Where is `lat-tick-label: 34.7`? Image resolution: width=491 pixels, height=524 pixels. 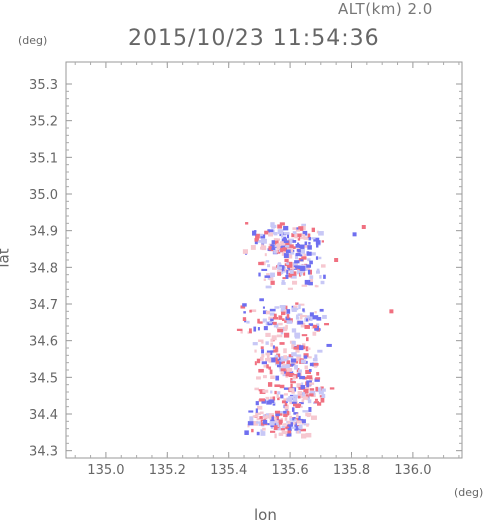 lat-tick-label: 34.7 is located at coordinates (43, 305).